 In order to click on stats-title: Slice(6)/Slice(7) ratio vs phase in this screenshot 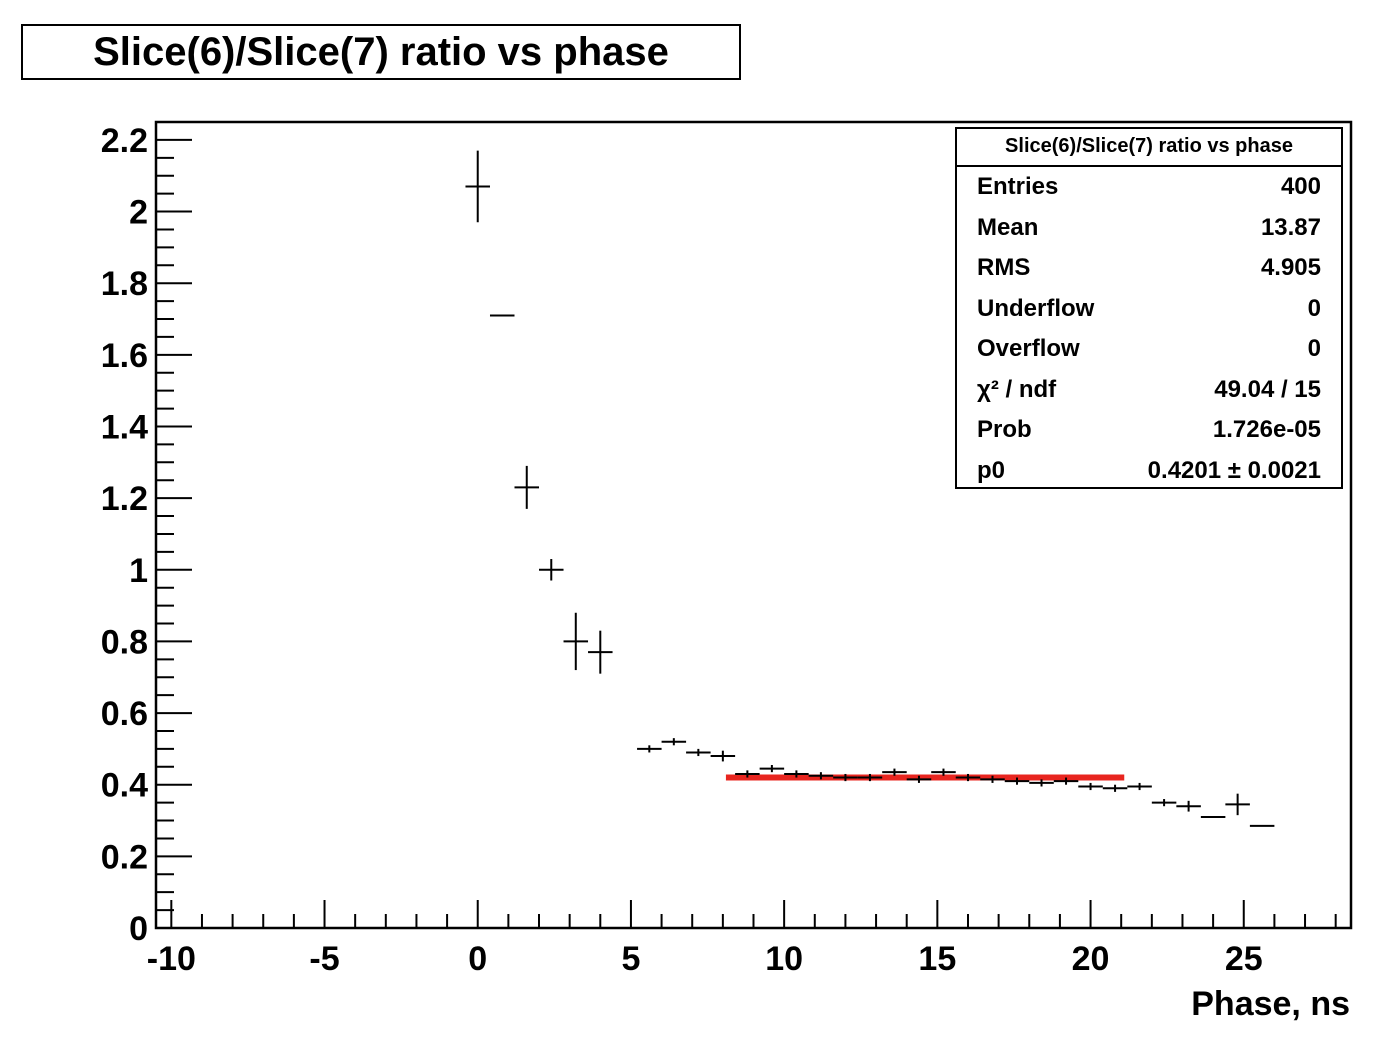, I will do `click(1149, 148)`.